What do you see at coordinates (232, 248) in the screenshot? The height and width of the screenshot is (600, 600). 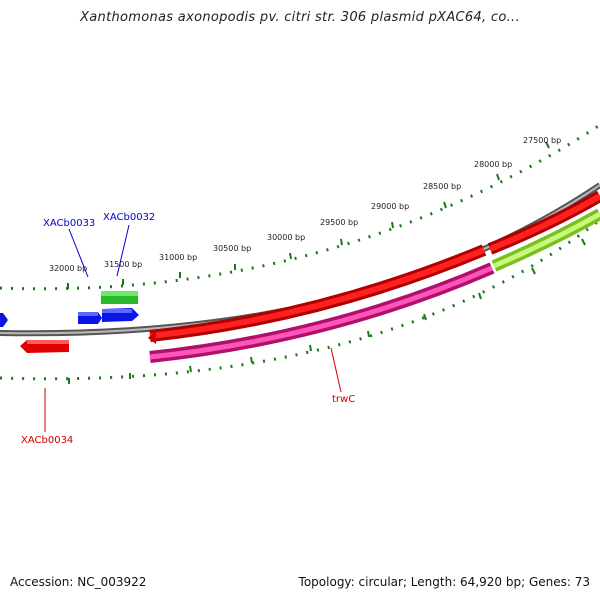 I see `tick-label-30500: 30500 bp` at bounding box center [232, 248].